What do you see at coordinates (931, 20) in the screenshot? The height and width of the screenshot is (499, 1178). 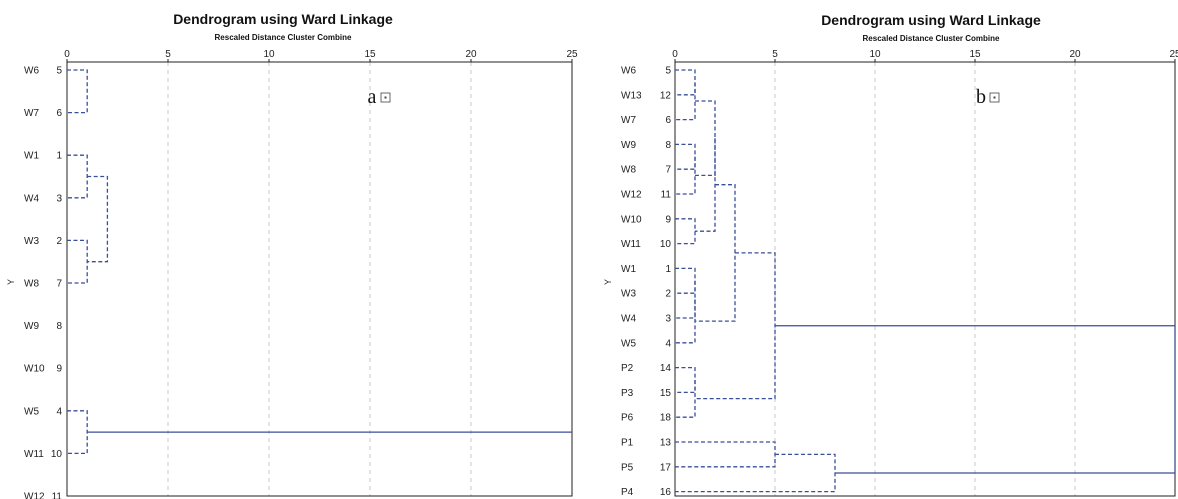 I see `chart-title: Dendrogram using Ward Linkage` at bounding box center [931, 20].